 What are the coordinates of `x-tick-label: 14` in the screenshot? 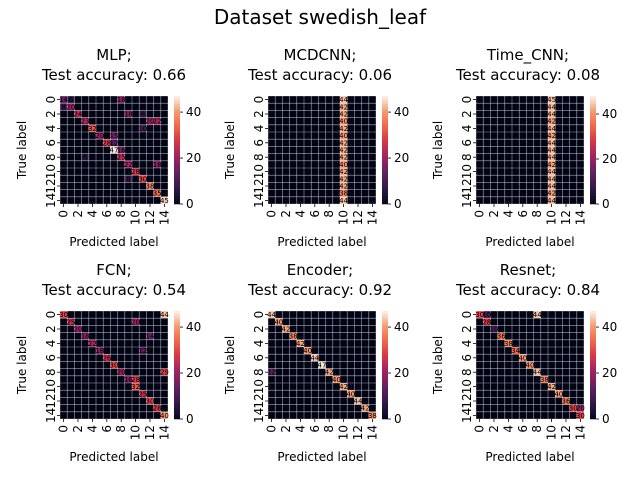 It's located at (580, 217).